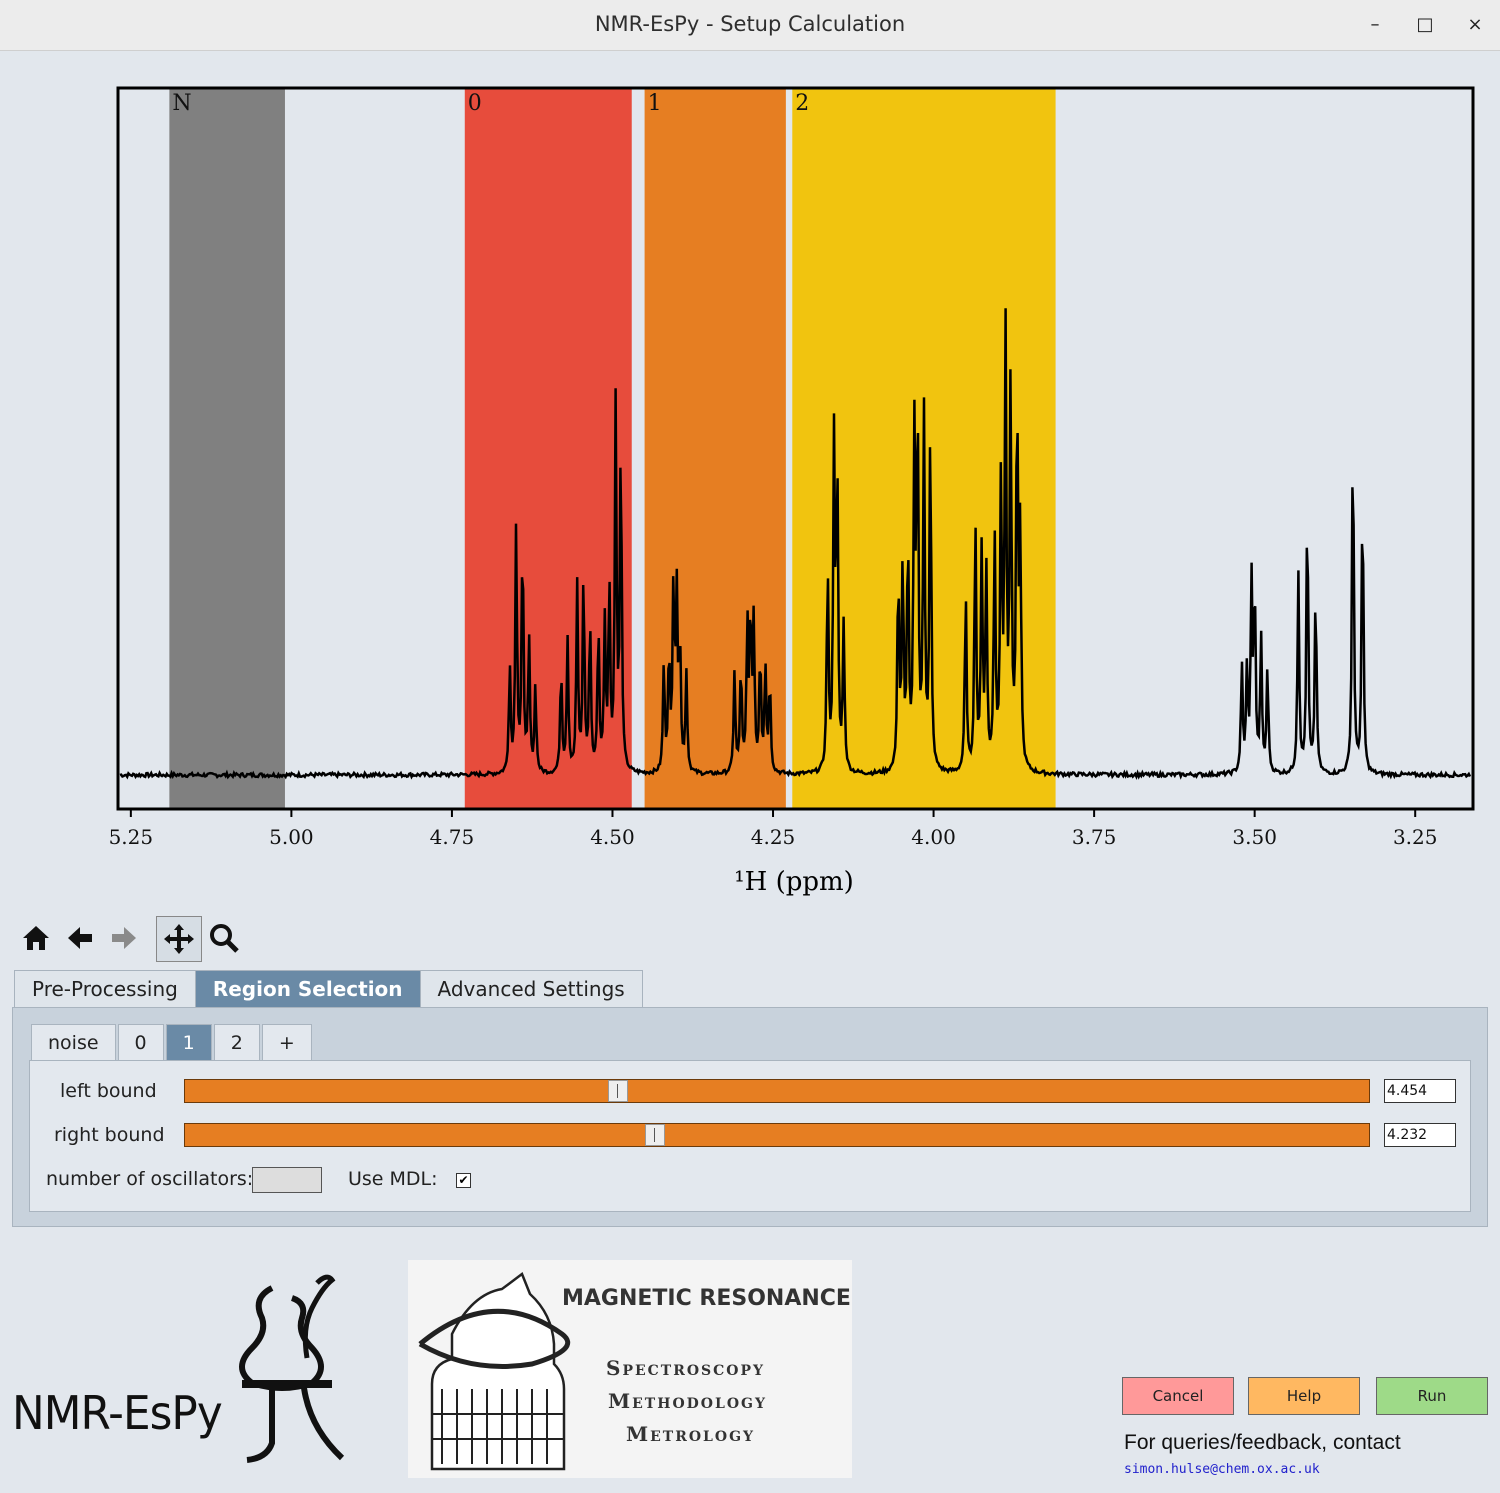 The height and width of the screenshot is (1493, 1500). Describe the element at coordinates (691, 1434) in the screenshot. I see `mr-line-metrology: Metrology` at that location.